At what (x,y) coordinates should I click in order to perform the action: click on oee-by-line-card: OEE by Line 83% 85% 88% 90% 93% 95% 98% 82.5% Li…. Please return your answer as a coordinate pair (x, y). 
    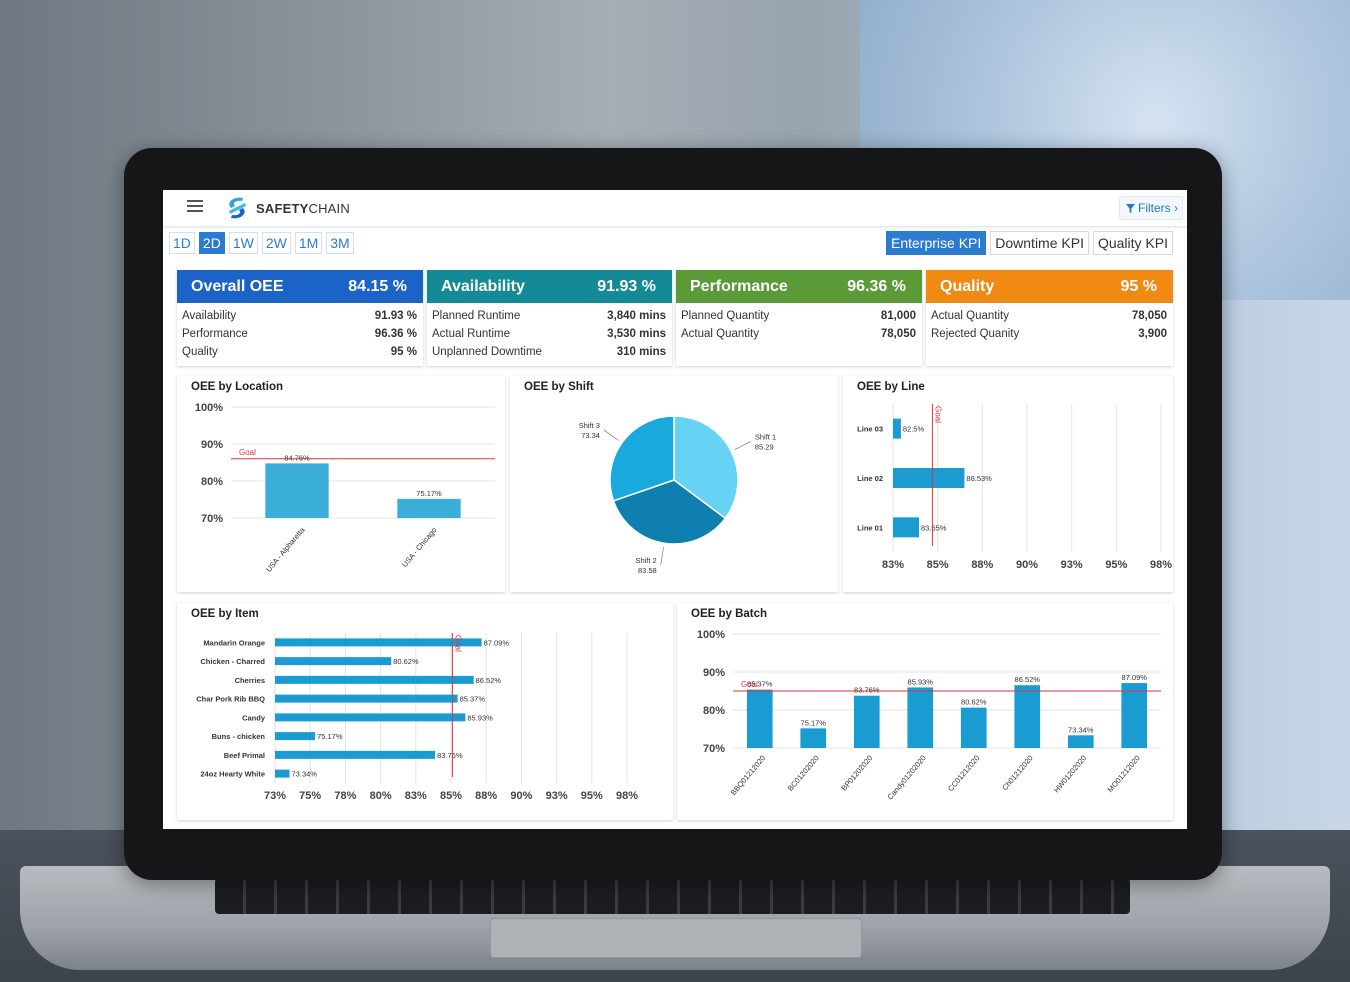
    Looking at the image, I should click on (1008, 484).